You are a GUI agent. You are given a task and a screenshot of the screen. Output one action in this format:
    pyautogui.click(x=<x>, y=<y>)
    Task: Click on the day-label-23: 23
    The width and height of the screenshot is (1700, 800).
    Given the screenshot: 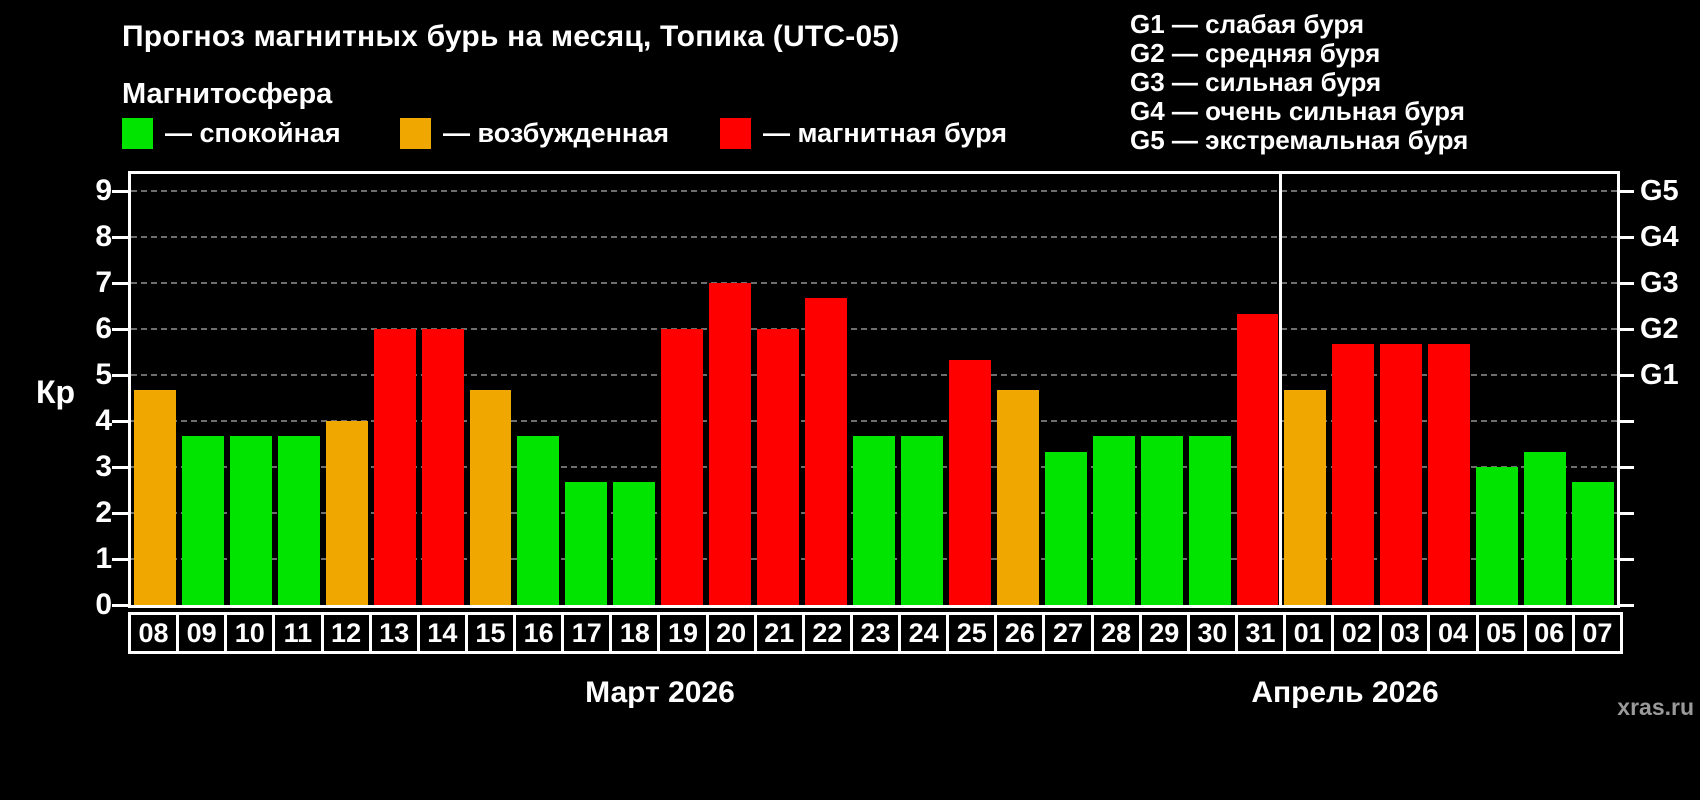 What is the action you would take?
    pyautogui.click(x=875, y=633)
    